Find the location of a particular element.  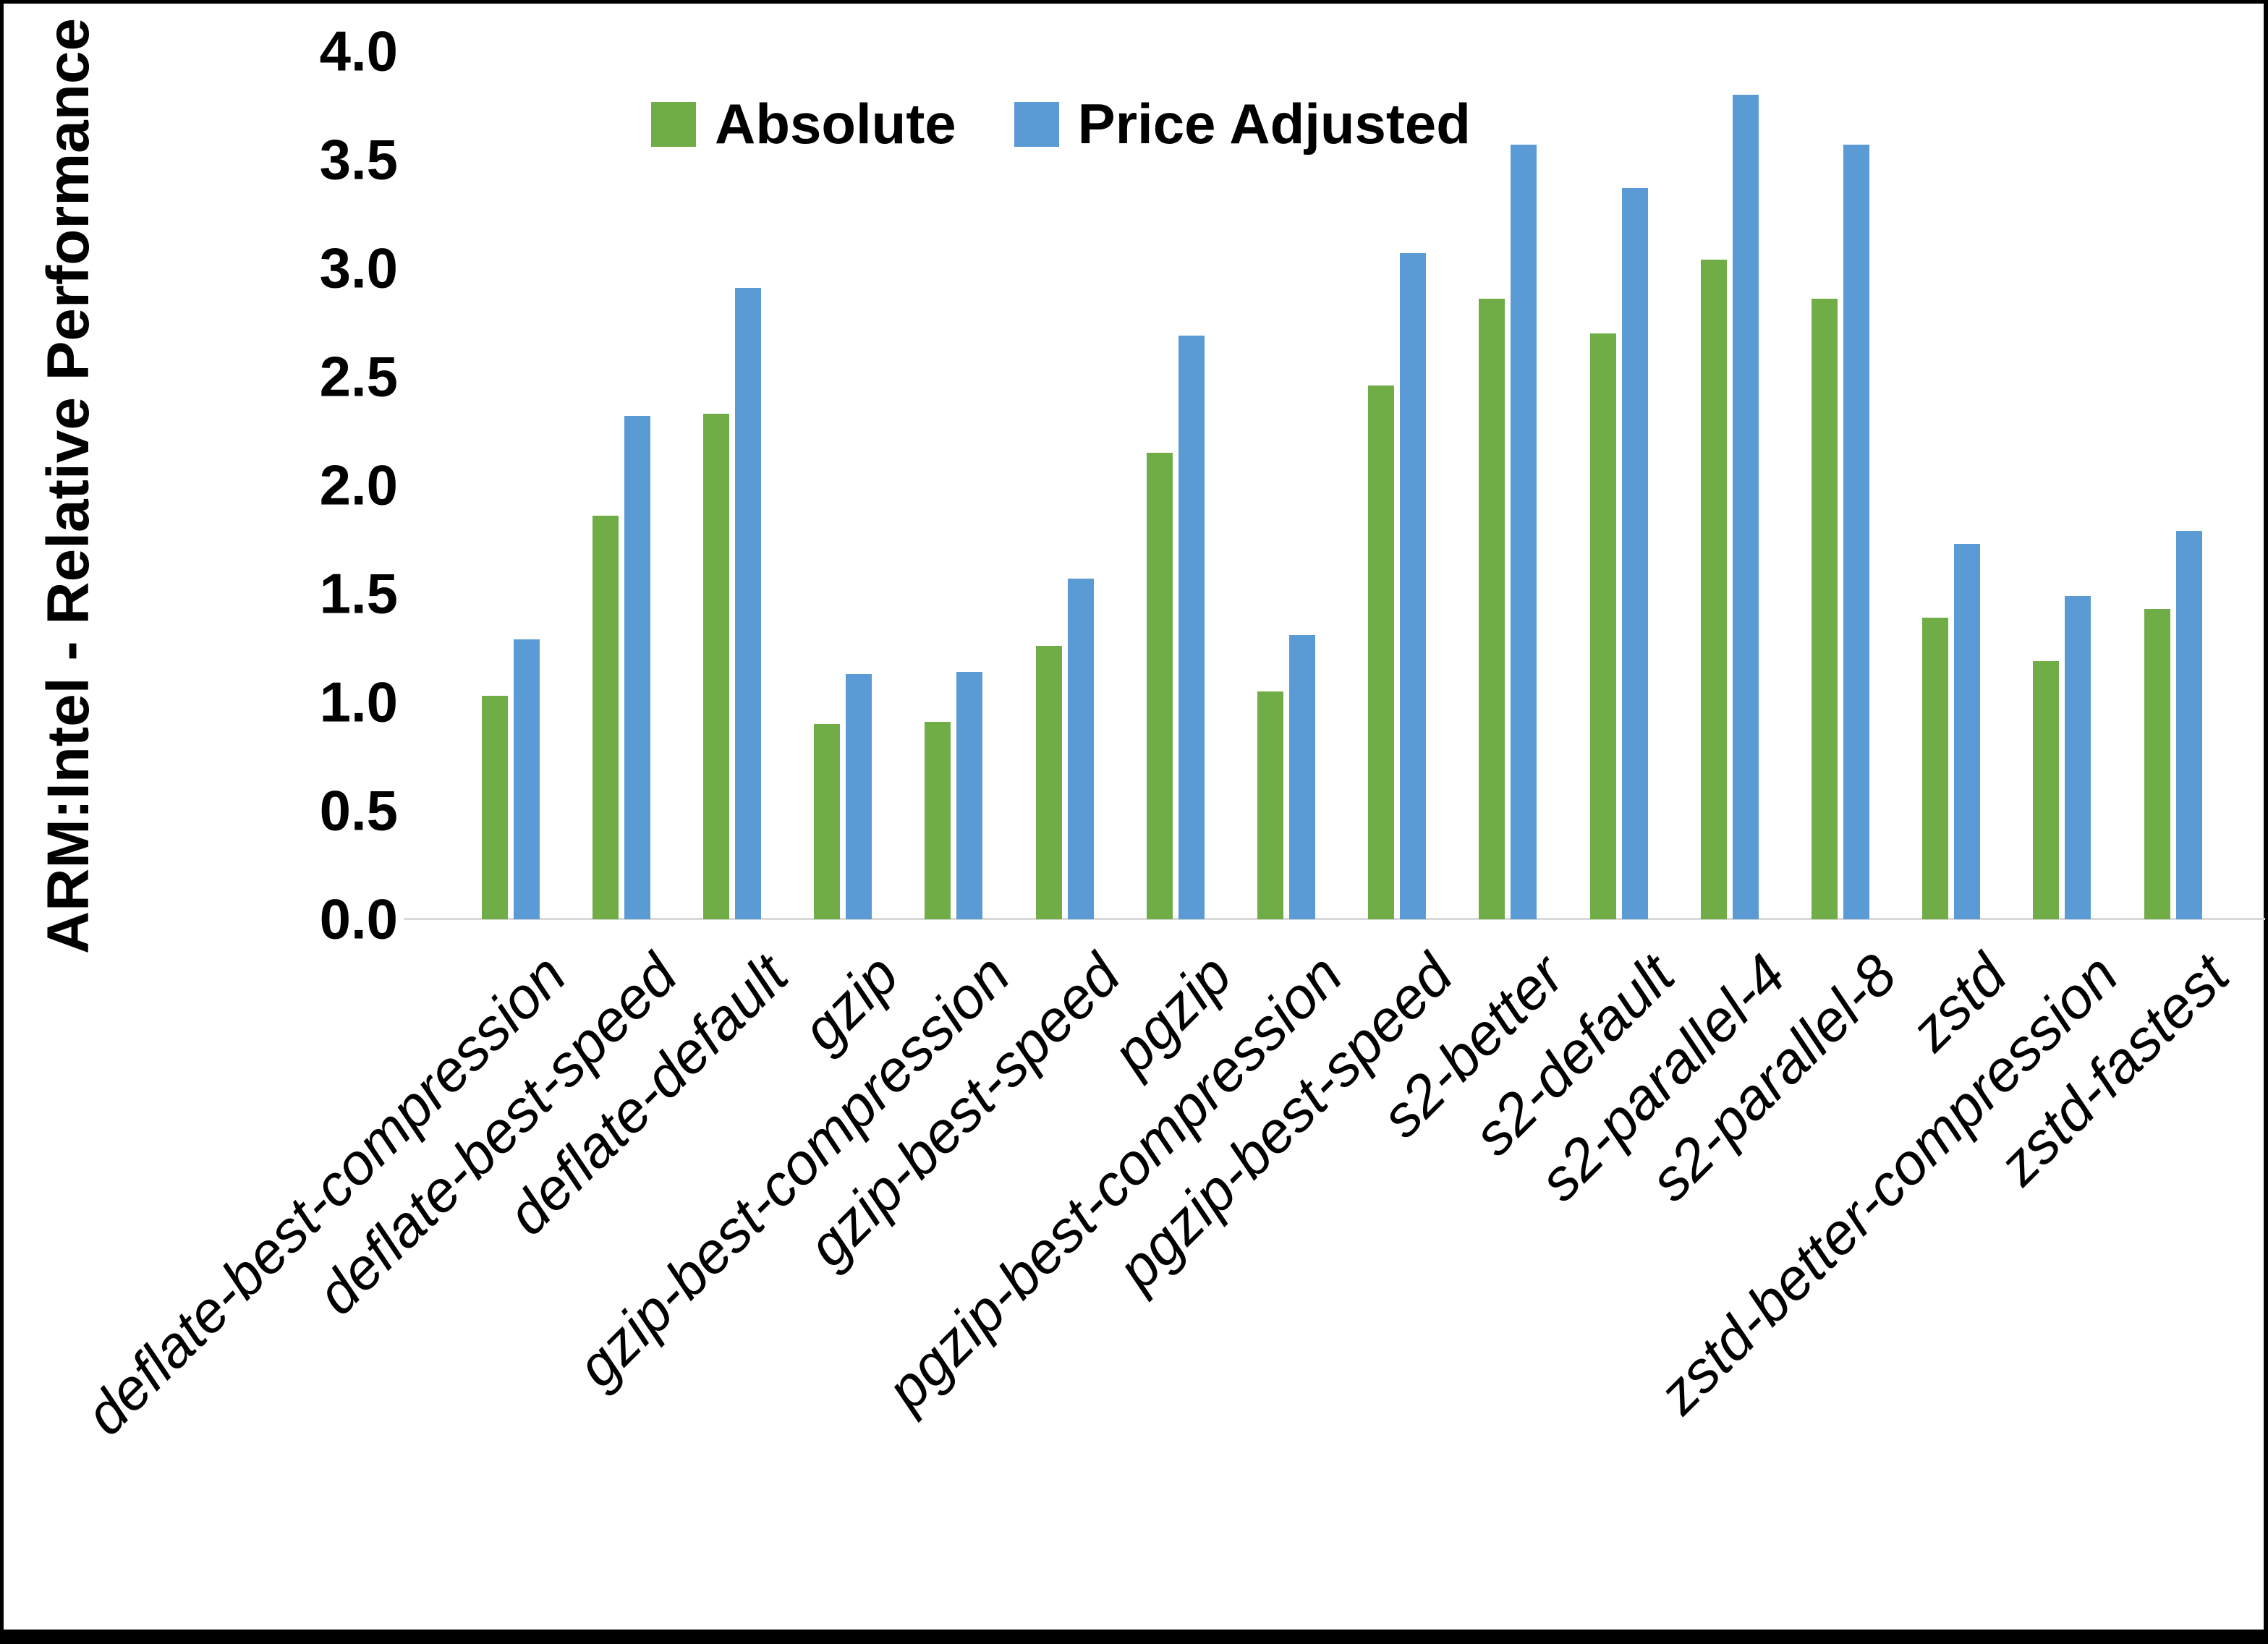

bar-absolute-gzip-best-speed is located at coordinates (1048, 782).